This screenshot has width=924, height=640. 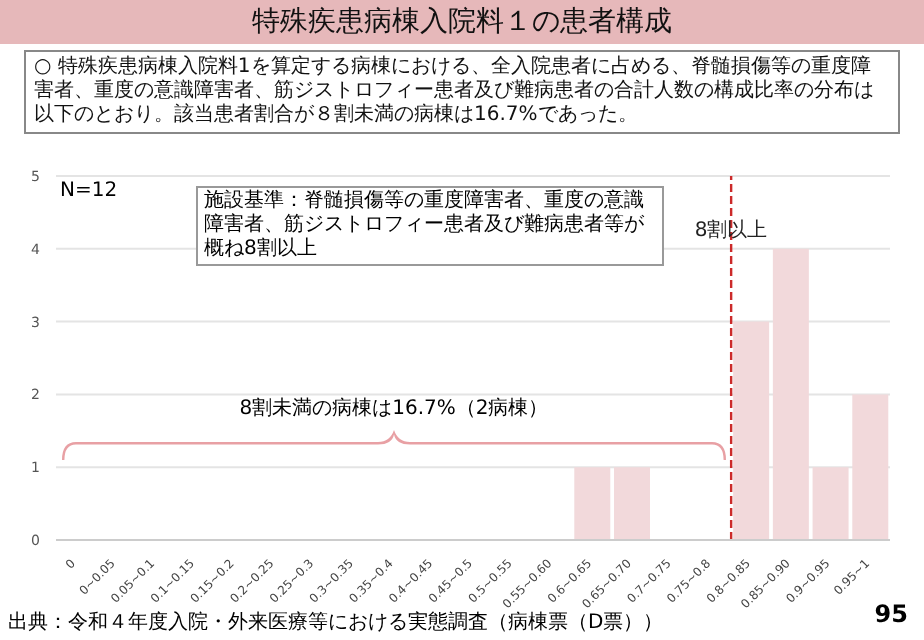 What do you see at coordinates (430, 226) in the screenshot?
I see `annotation: 施設基準：脊髄損傷等の重度障害者、重度の意識障害者、筋ジストロフィー患者及び難病患者等が概ね8割以上` at bounding box center [430, 226].